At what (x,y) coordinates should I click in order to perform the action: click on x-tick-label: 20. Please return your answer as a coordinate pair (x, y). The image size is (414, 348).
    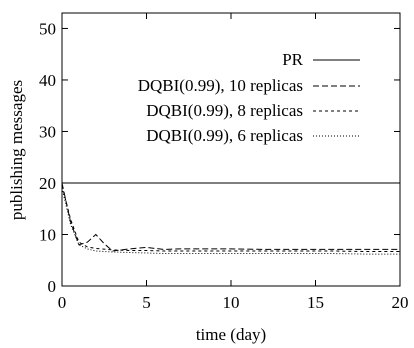
    Looking at the image, I should click on (400, 302).